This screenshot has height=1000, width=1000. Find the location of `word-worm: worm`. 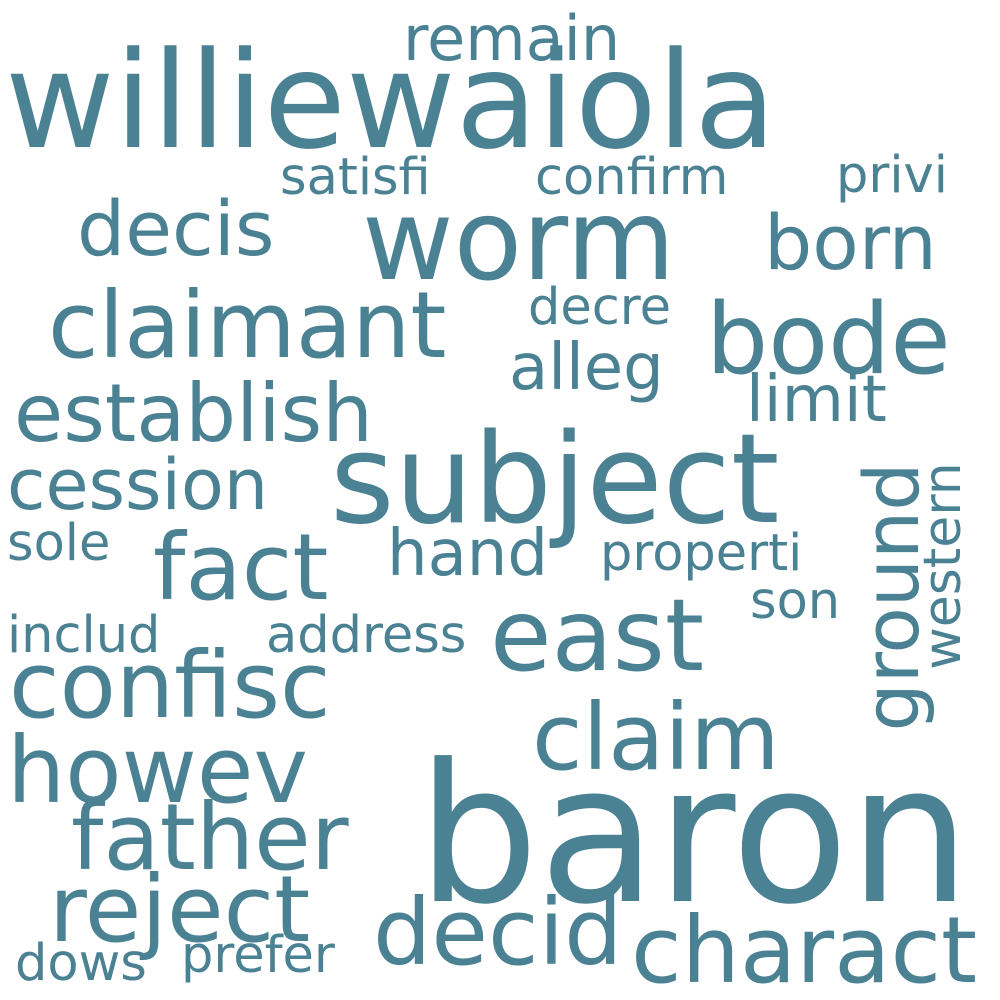

word-worm: worm is located at coordinates (519, 241).